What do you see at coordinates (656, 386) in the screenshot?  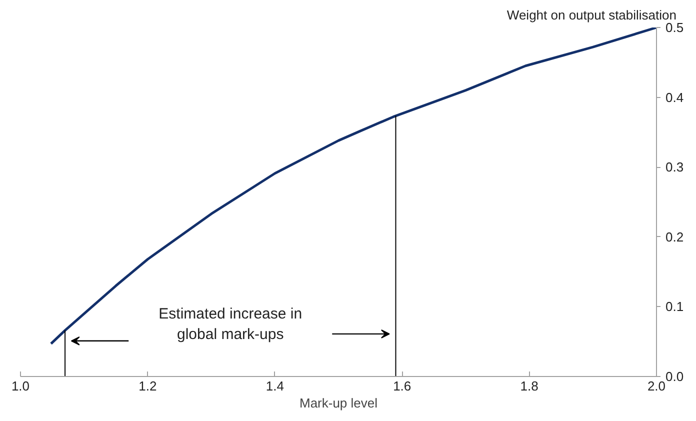 I see `x-tick-label: 2.0` at bounding box center [656, 386].